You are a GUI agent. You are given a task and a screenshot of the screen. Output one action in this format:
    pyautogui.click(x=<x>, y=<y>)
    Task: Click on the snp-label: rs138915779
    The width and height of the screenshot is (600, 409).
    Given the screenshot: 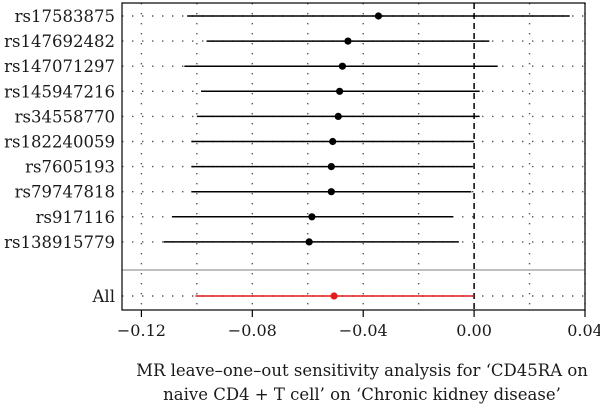 What is the action you would take?
    pyautogui.click(x=59, y=242)
    